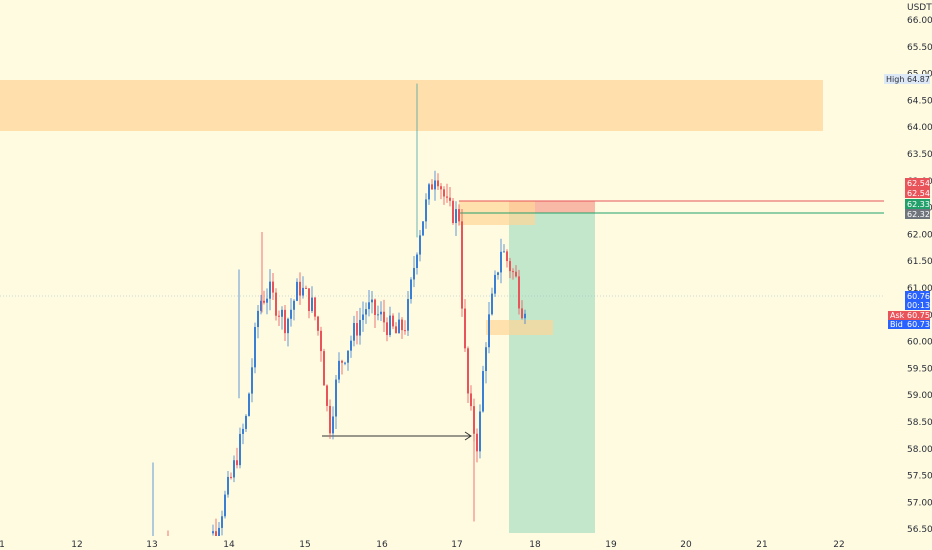 The height and width of the screenshot is (550, 932). I want to click on stop-price-tag: 62.54 62.54, so click(917, 188).